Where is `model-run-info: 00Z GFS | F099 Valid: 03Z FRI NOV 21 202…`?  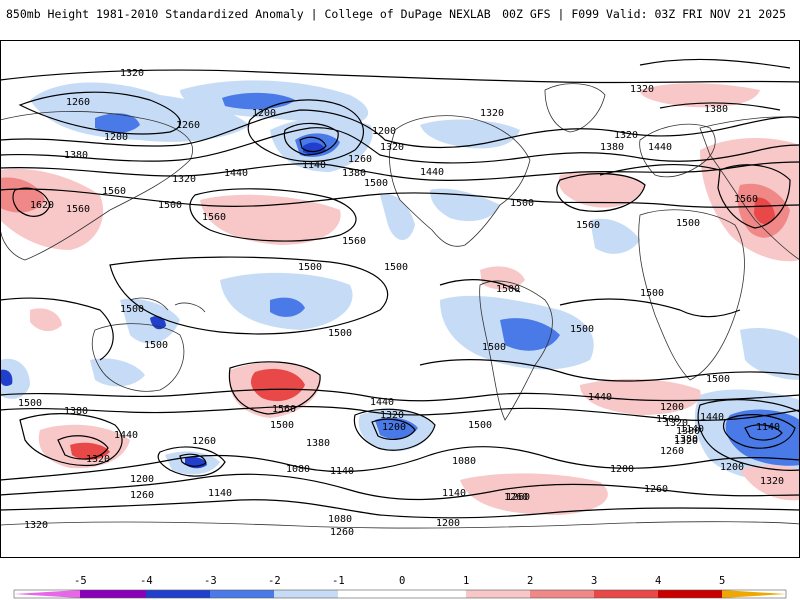
model-run-info: 00Z GFS | F099 Valid: 03Z FRI NOV 21 202… is located at coordinates (644, 14).